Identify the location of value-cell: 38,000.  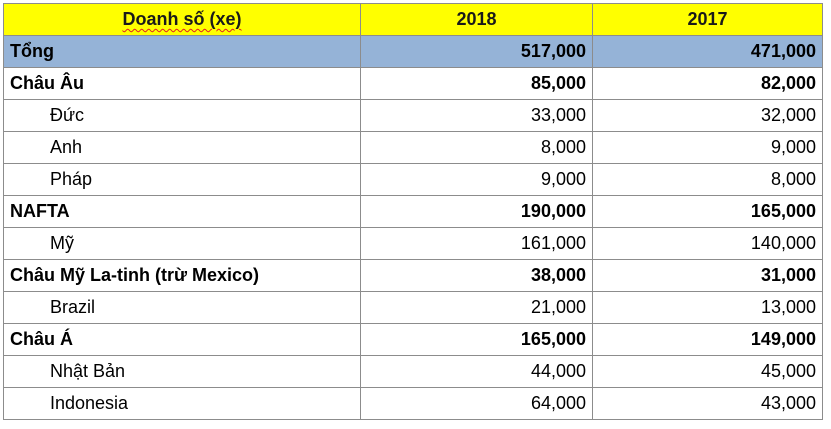
(476, 275).